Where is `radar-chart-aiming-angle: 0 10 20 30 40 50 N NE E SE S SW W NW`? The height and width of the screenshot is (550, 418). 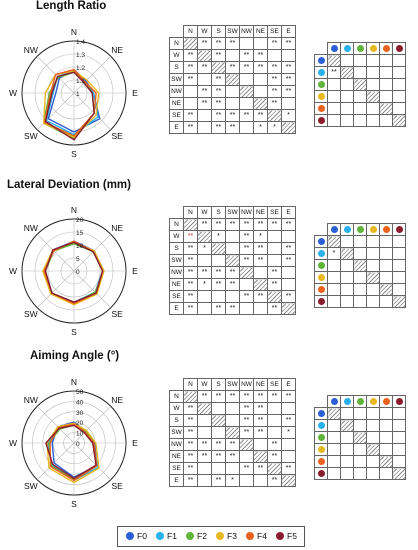 radar-chart-aiming-angle: 0 10 20 30 40 50 N NE E SE S SW W NW is located at coordinates (73, 443).